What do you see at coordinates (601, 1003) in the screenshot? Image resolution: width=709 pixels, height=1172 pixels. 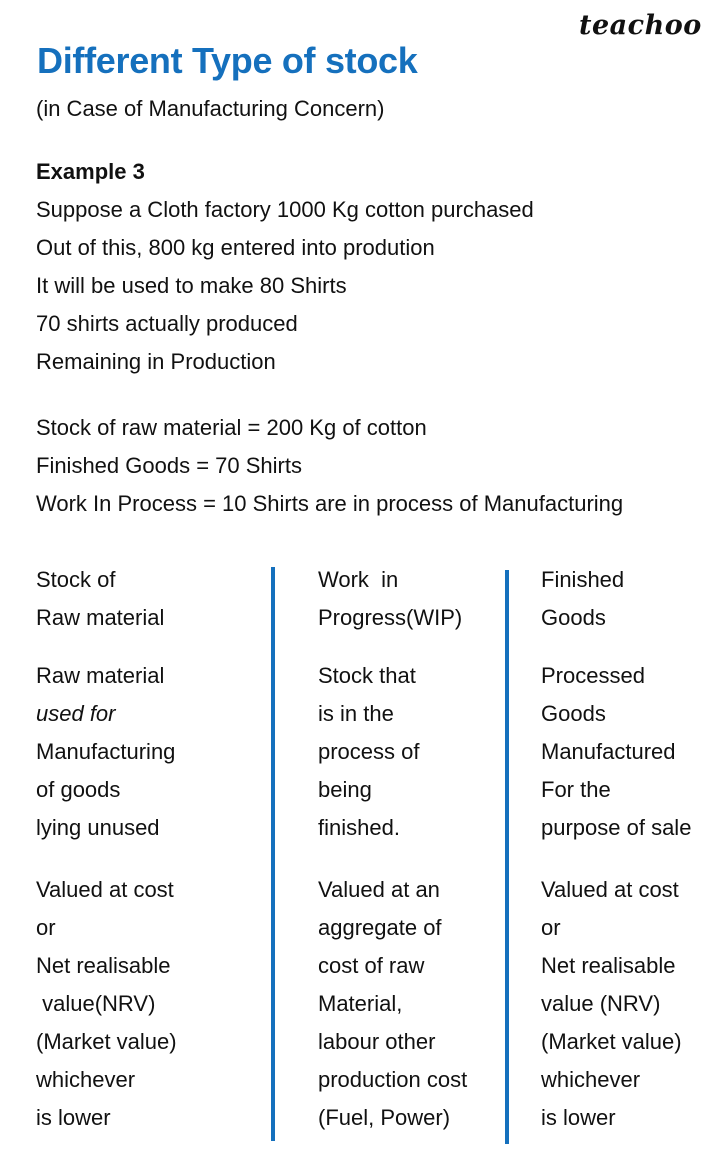 I see `column-valuation: value (NRV)` at bounding box center [601, 1003].